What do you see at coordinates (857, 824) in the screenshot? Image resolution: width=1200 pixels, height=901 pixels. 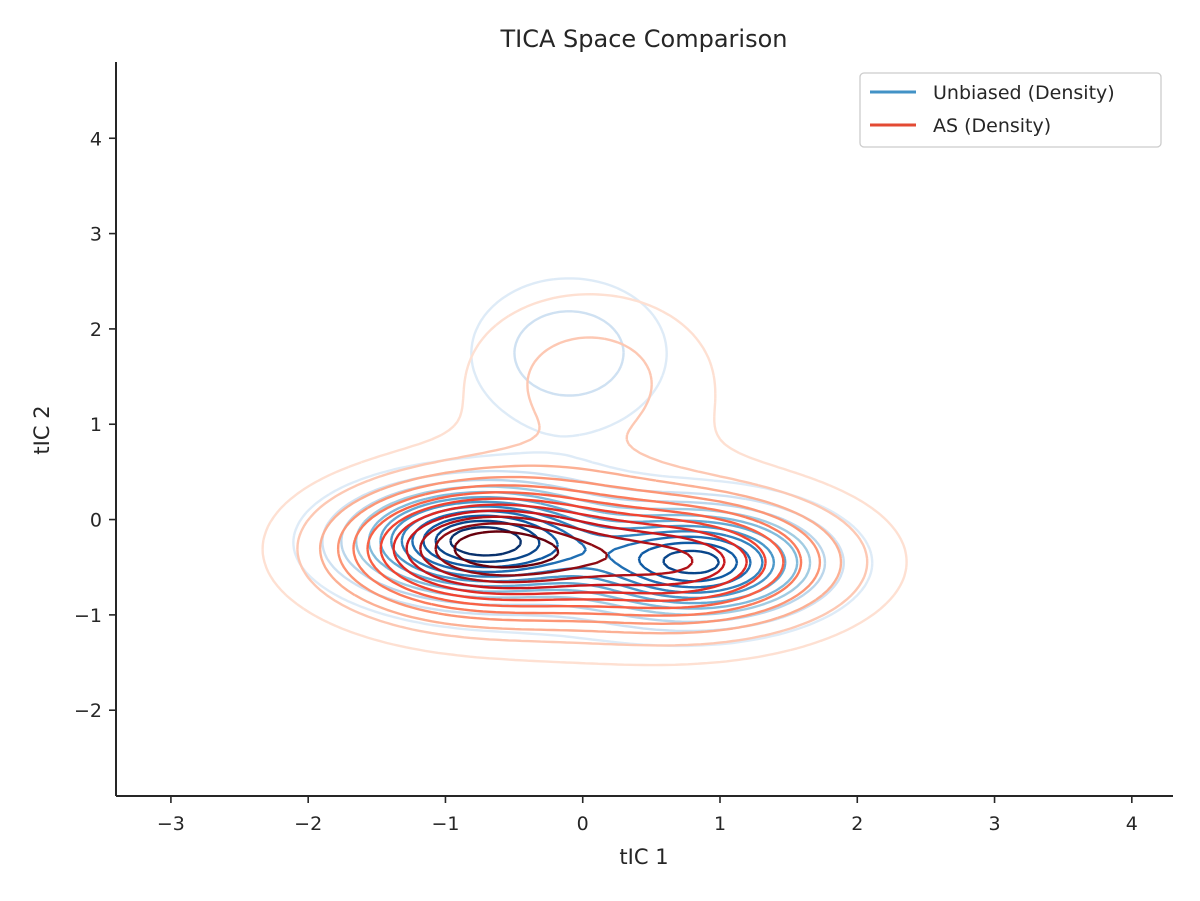 I see `x-tick-label: 2` at bounding box center [857, 824].